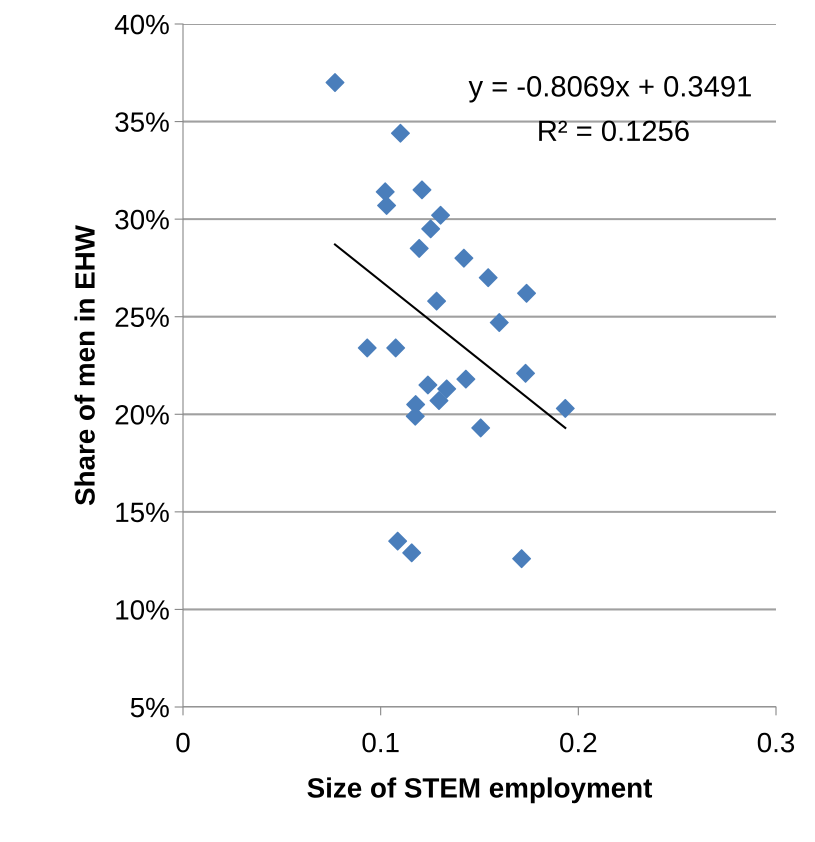 The height and width of the screenshot is (842, 815). What do you see at coordinates (614, 131) in the screenshot?
I see `annotation: R² = 0.1256` at bounding box center [614, 131].